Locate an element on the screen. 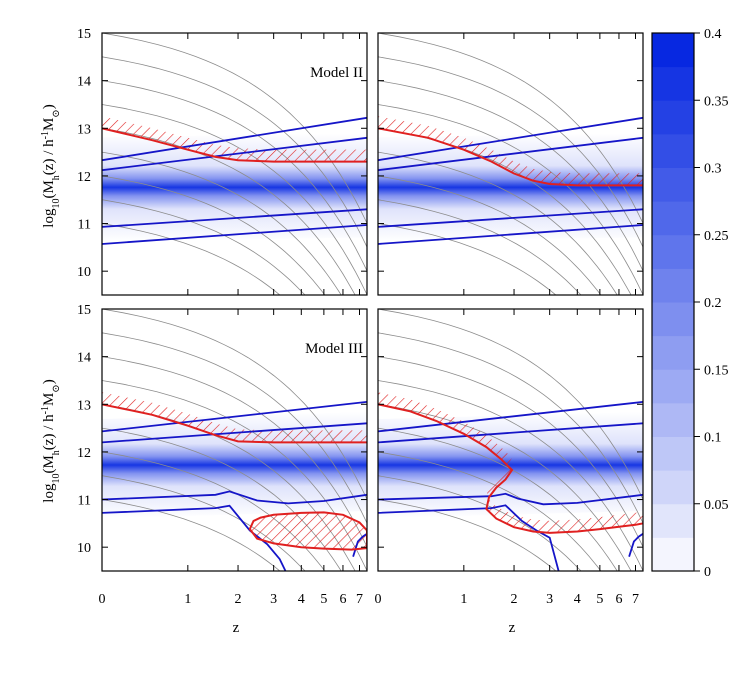 The image size is (747, 673). x-tick-label: 4 is located at coordinates (301, 599).